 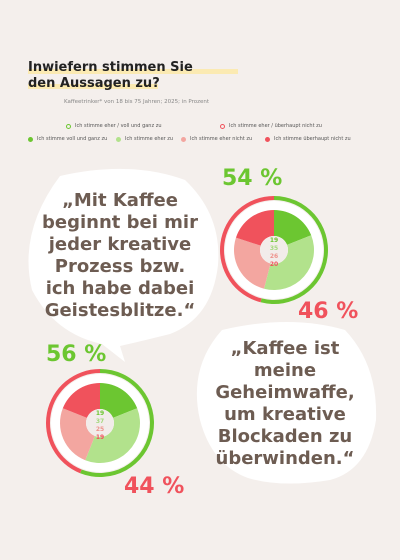 I want to click on legend-rather-agree: Ich stimme eher zu, so click(x=144, y=139).